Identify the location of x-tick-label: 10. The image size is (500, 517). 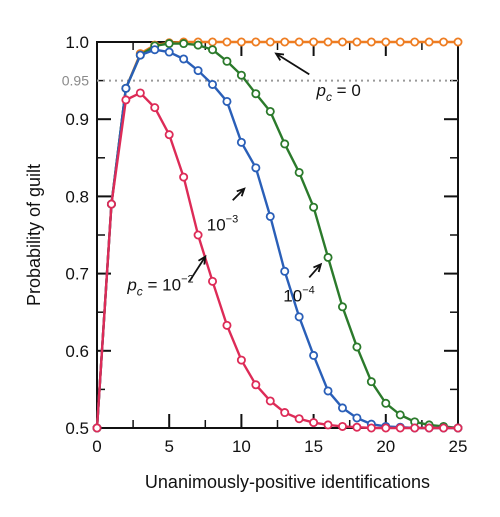
(241, 446).